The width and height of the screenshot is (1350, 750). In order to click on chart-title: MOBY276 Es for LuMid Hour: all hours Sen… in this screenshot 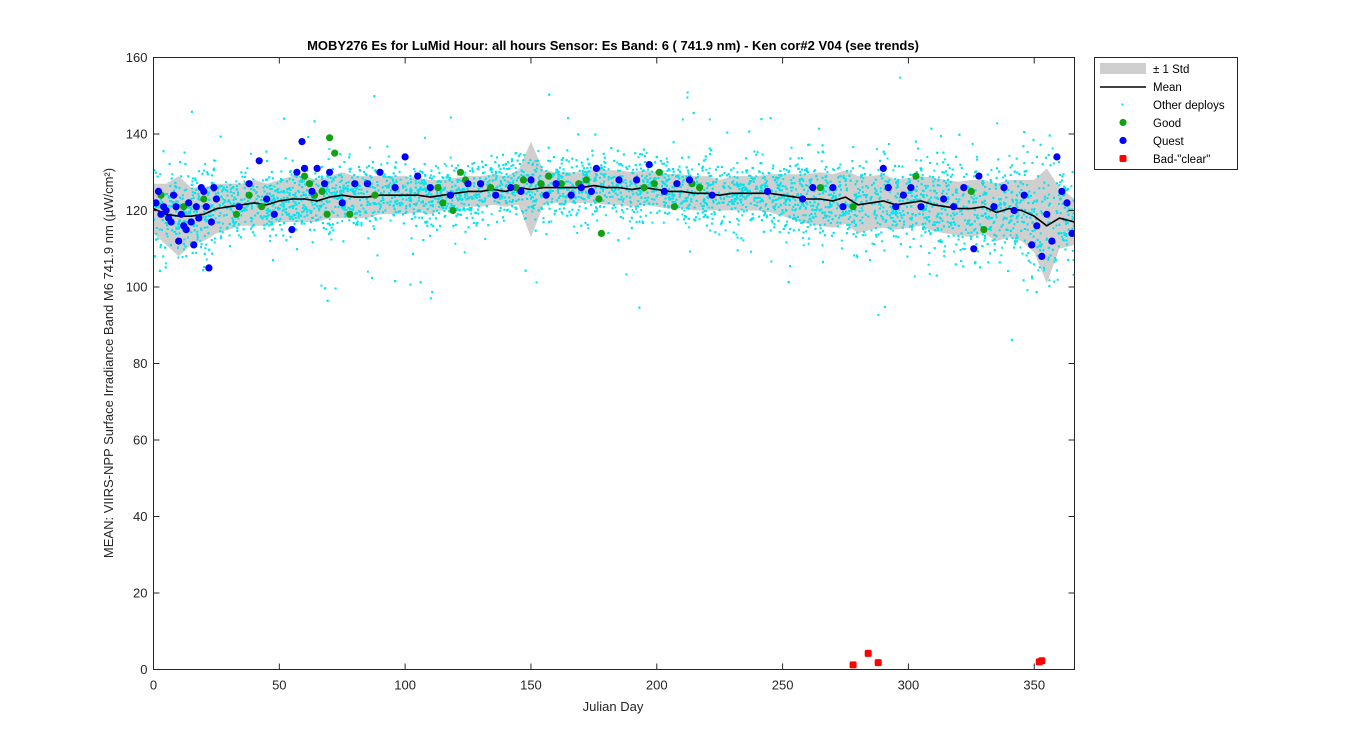, I will do `click(613, 45)`.